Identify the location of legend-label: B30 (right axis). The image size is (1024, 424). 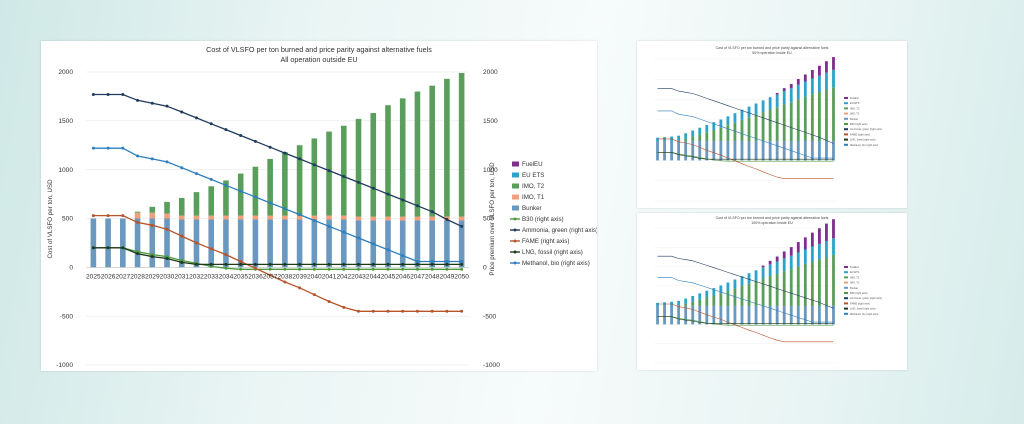
(543, 219).